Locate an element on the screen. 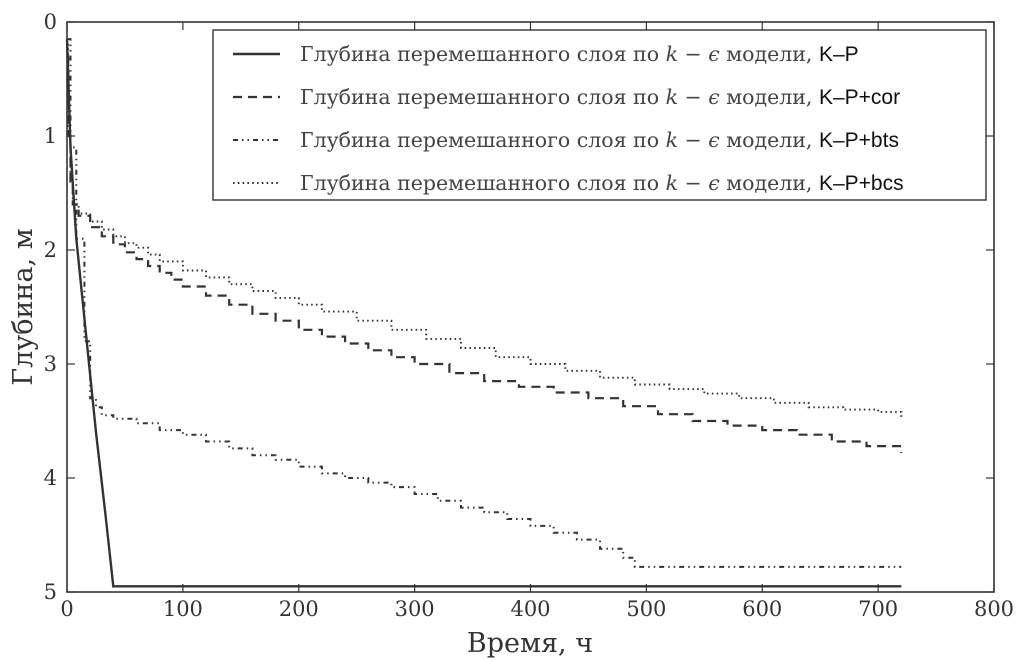  x-tick-label: 100 is located at coordinates (183, 609).